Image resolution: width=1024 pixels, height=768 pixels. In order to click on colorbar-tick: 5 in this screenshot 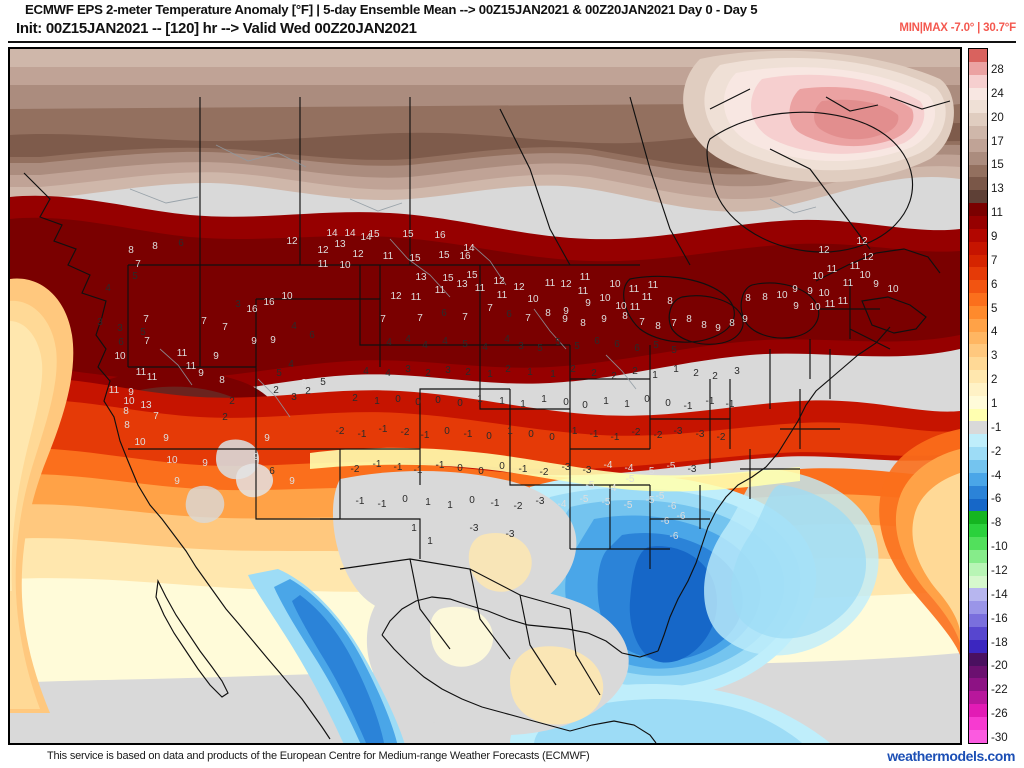, I will do `click(994, 308)`.